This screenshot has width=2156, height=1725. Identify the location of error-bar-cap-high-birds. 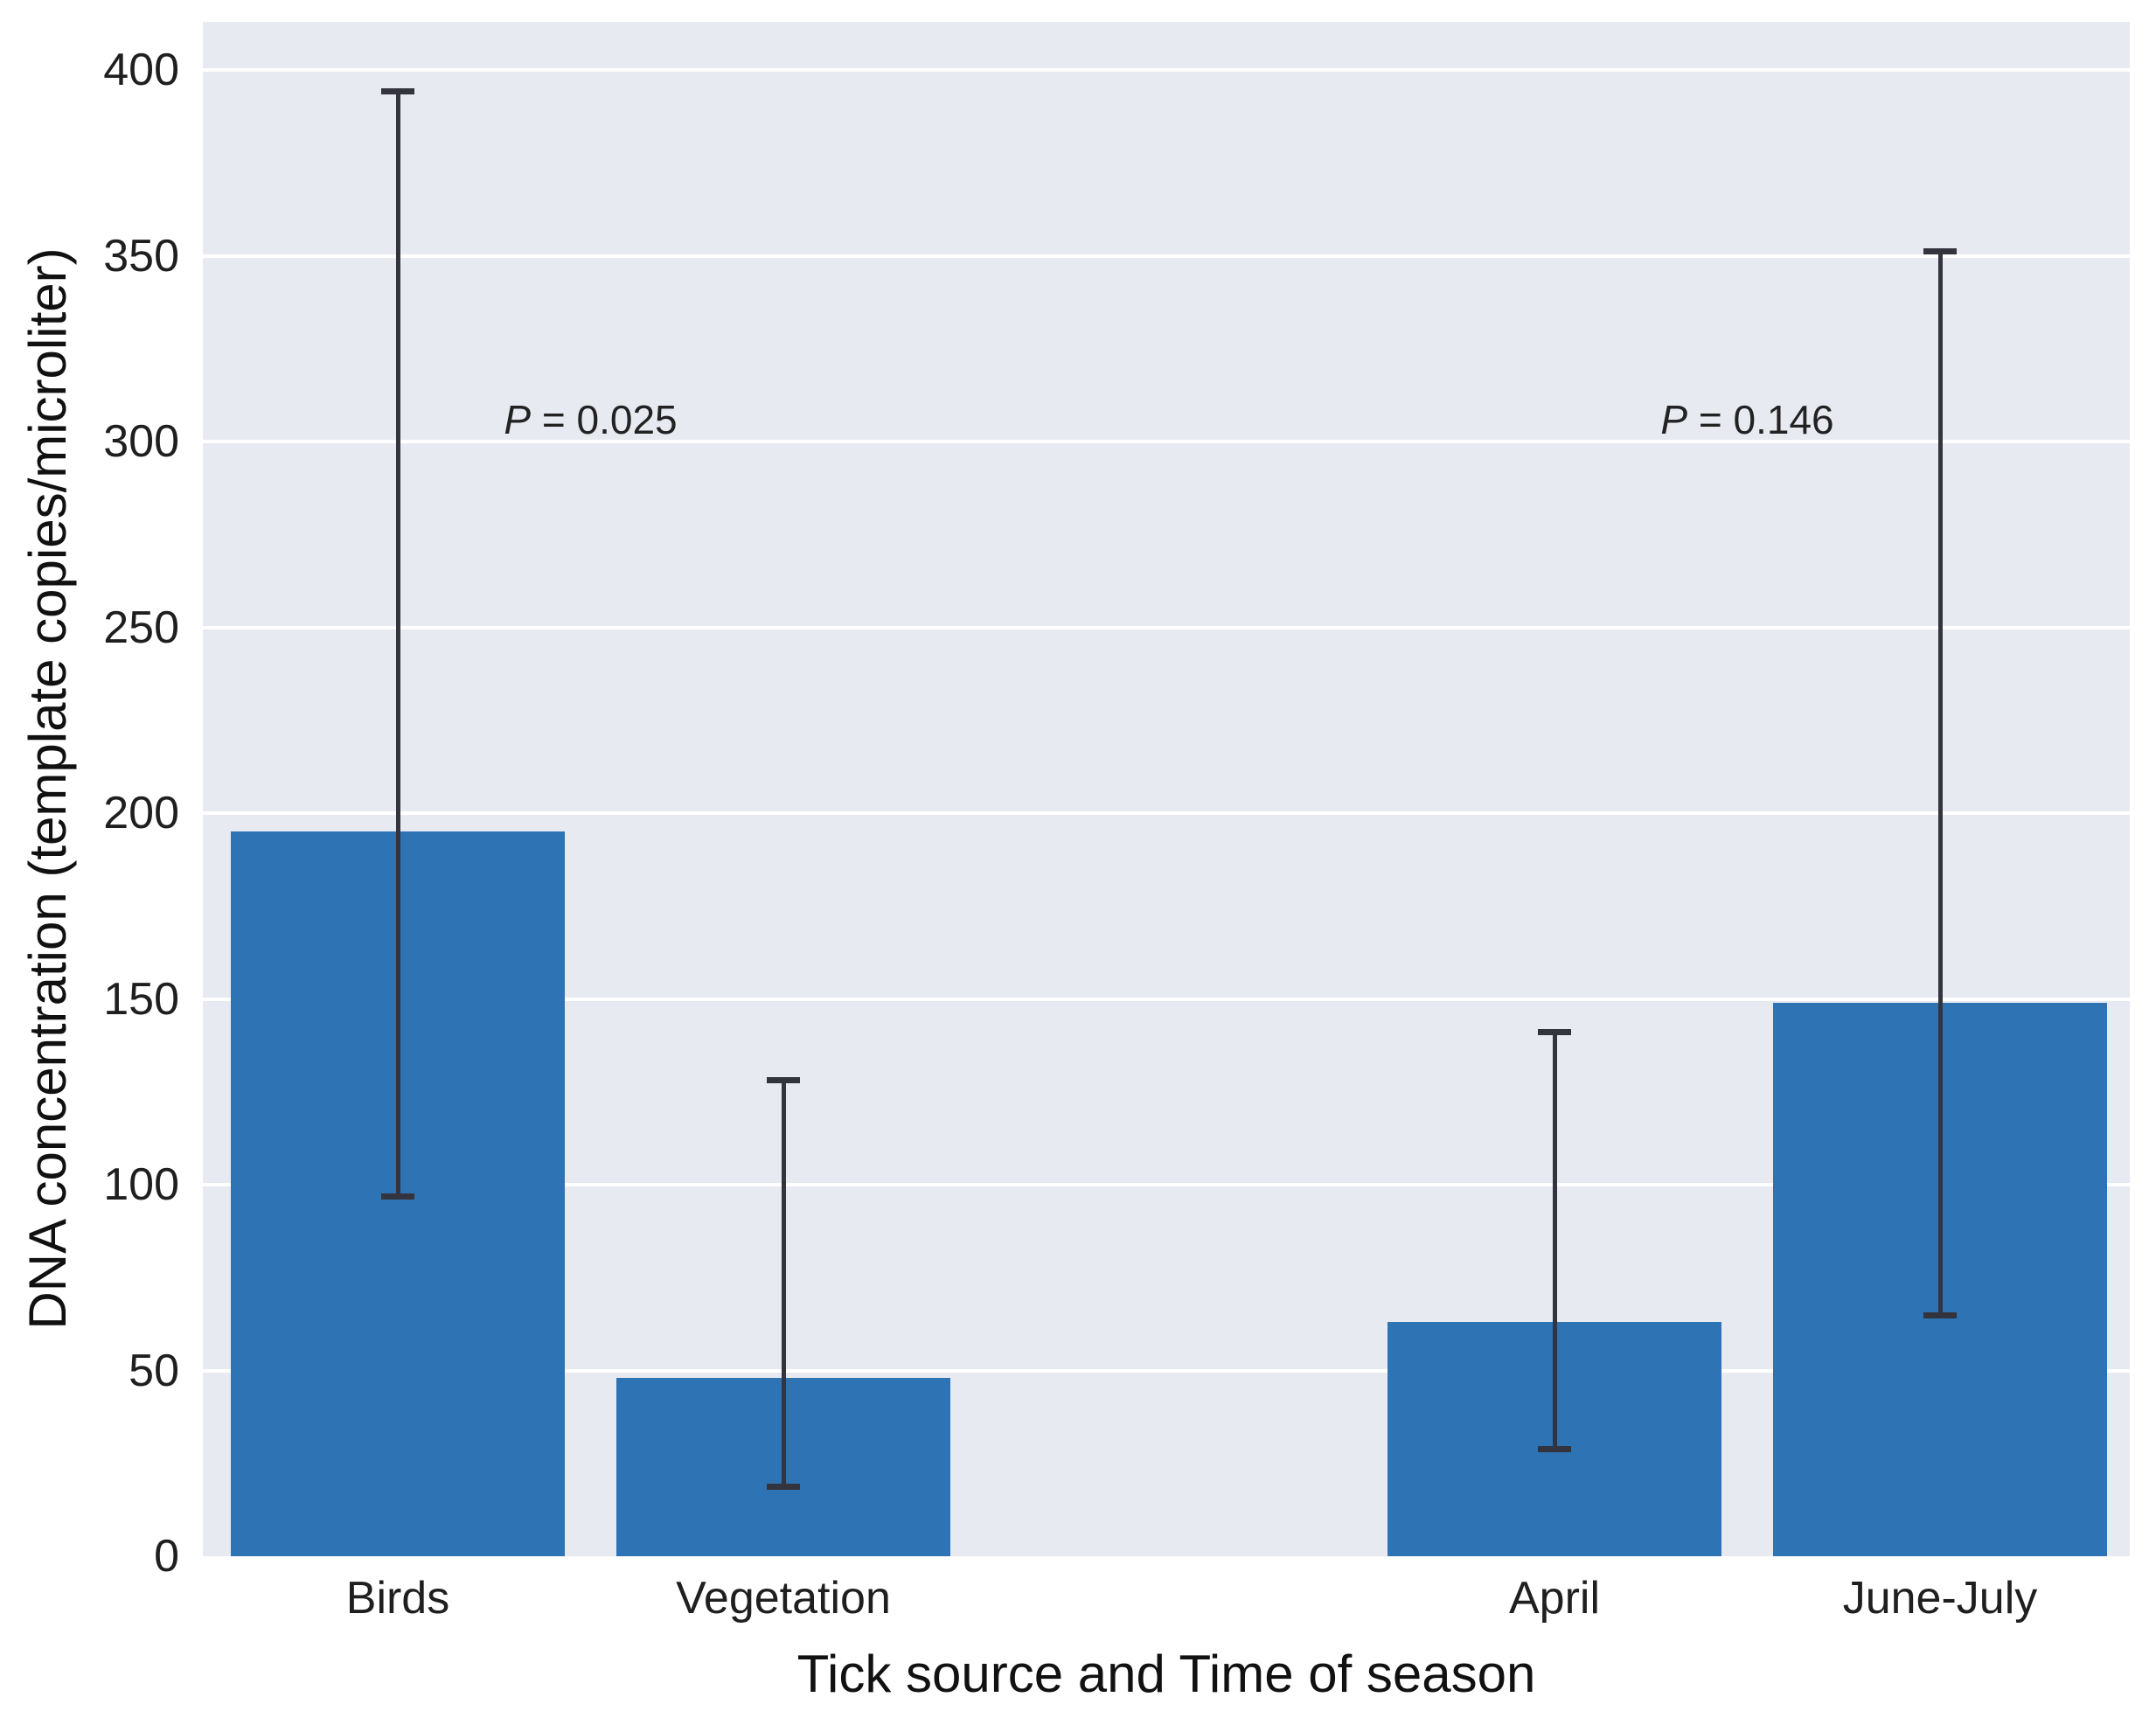
(397, 91).